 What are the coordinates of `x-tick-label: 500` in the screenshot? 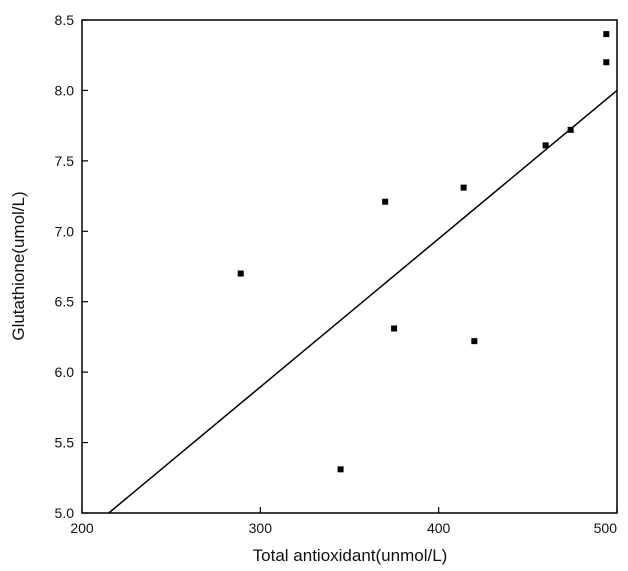 It's located at (606, 528).